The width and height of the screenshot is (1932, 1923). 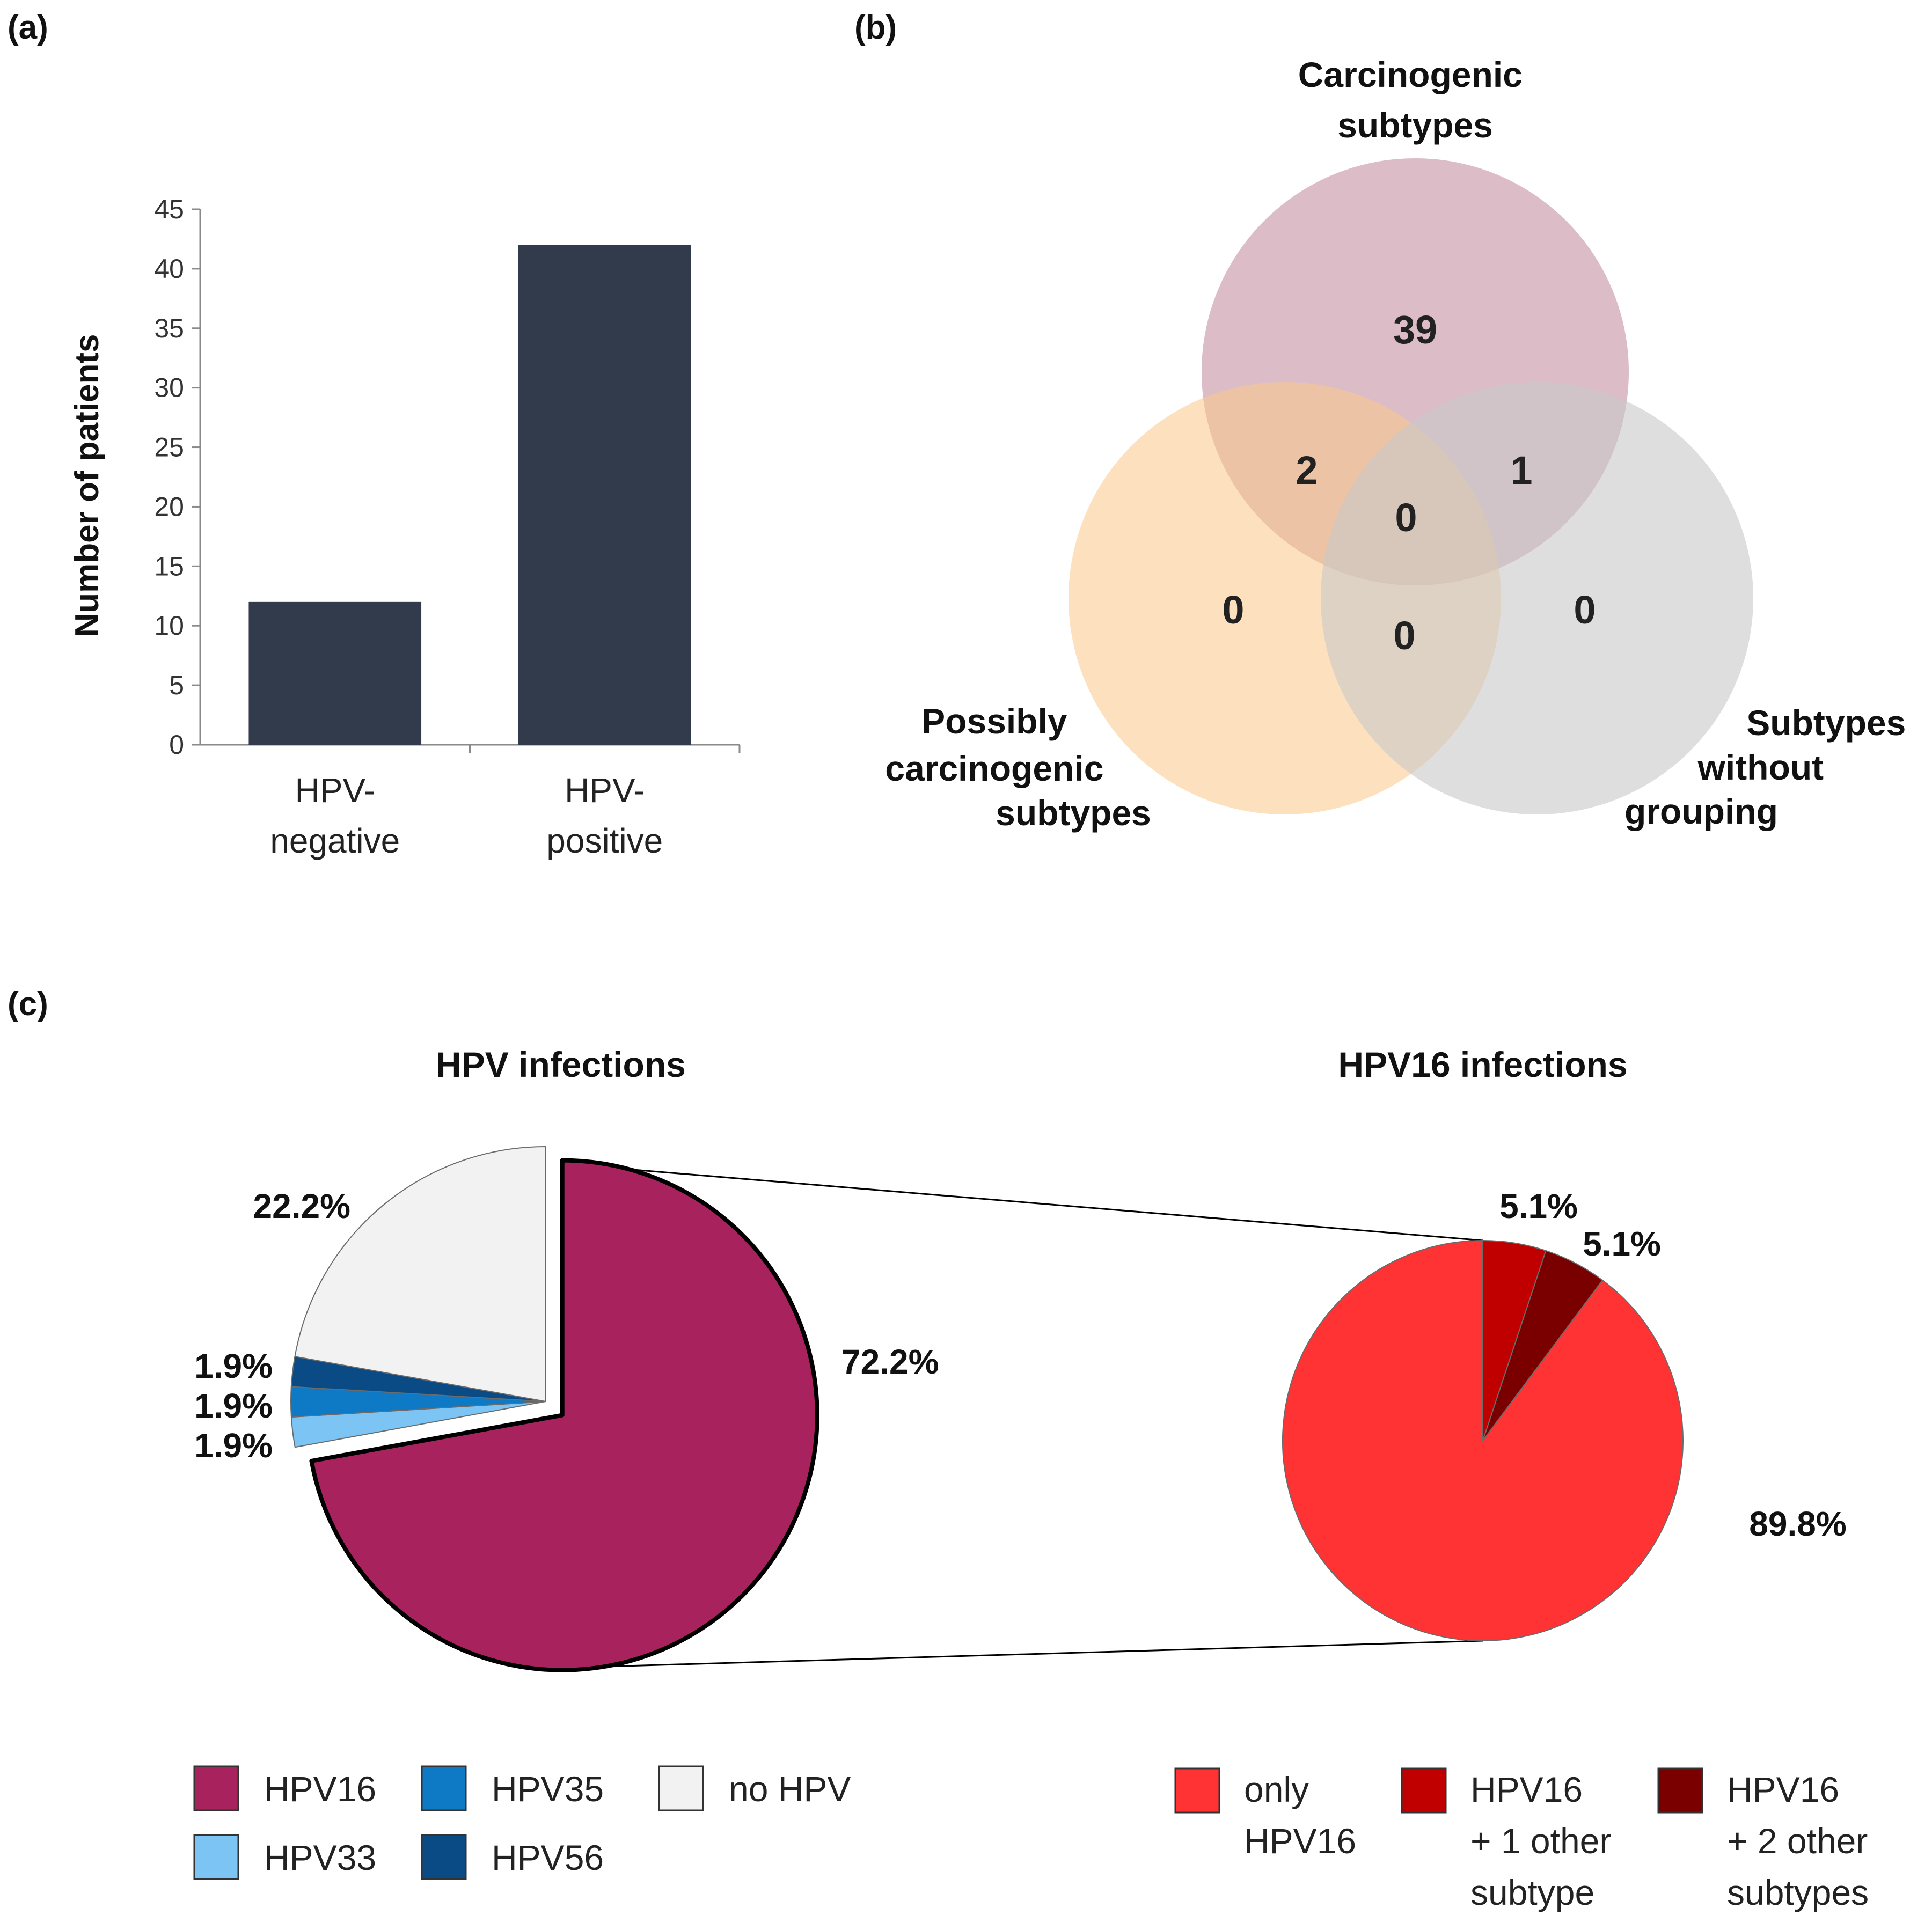 I want to click on panel-label-a: (a), so click(x=28, y=27).